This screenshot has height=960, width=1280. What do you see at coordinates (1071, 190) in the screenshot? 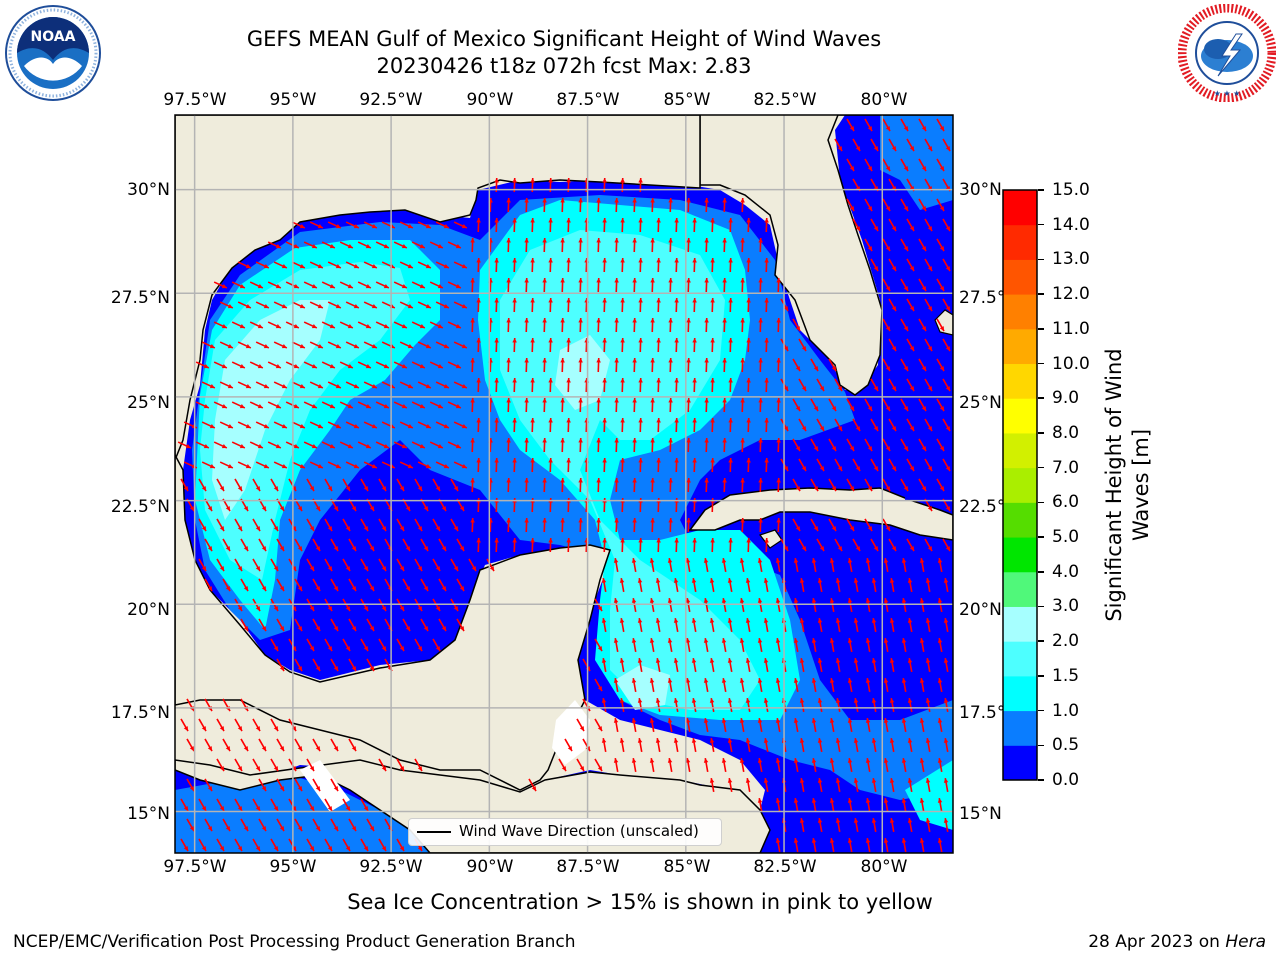
I see `colorbar-tick-label: 15.0` at bounding box center [1071, 190].